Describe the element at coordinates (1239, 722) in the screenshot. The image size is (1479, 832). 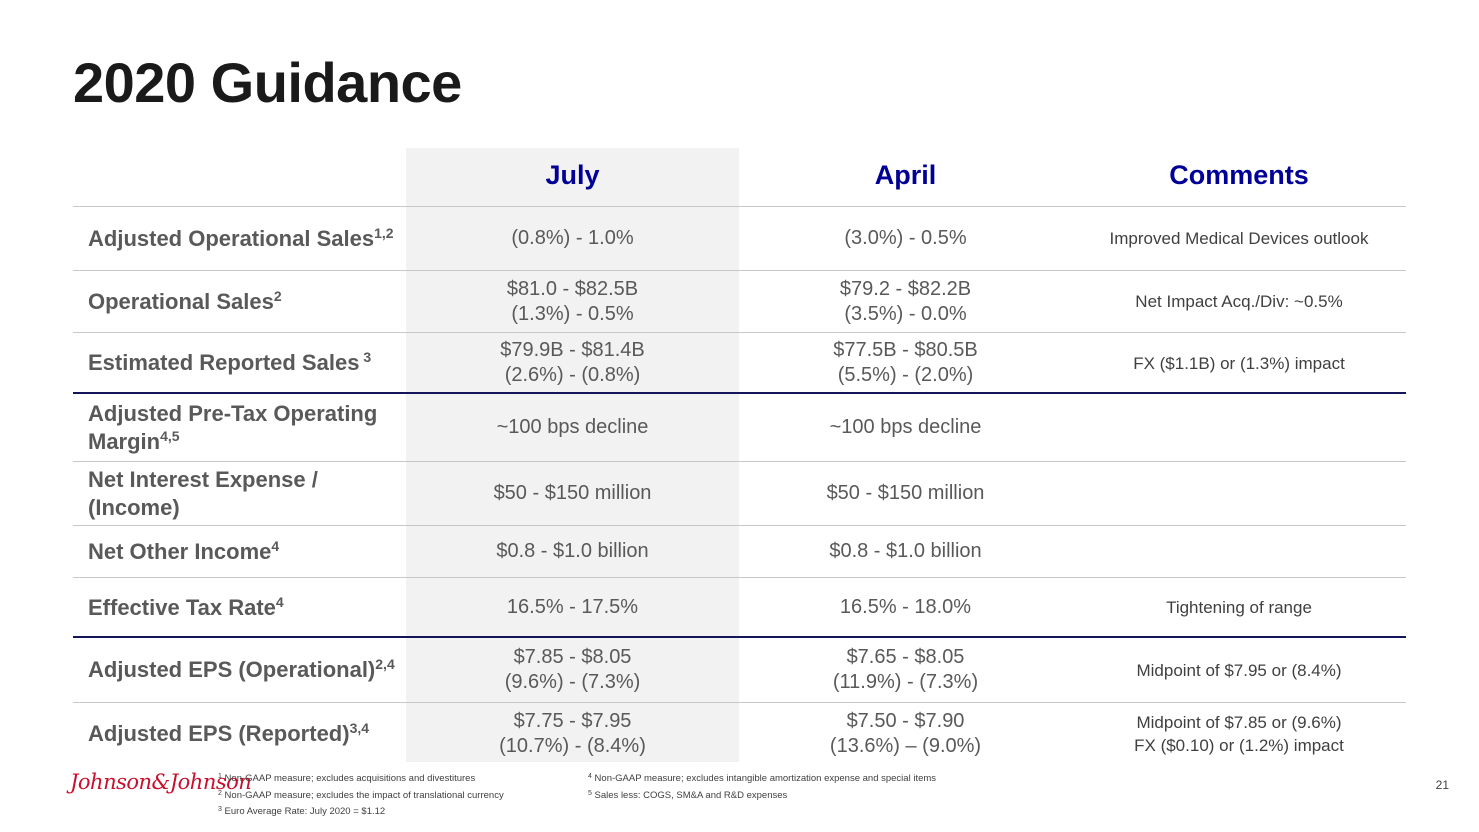
I see `comment: Midpoint of $7.85 or (9.6%)` at that location.